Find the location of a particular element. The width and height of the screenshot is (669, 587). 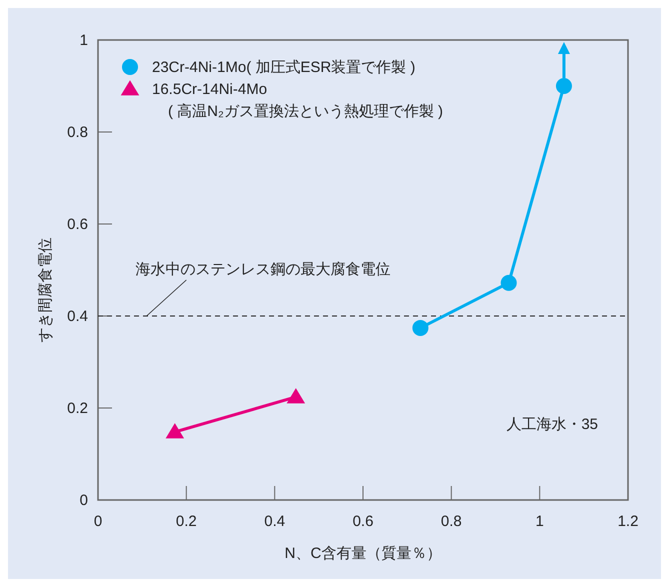

x-tick-label: 0 is located at coordinates (98, 521).